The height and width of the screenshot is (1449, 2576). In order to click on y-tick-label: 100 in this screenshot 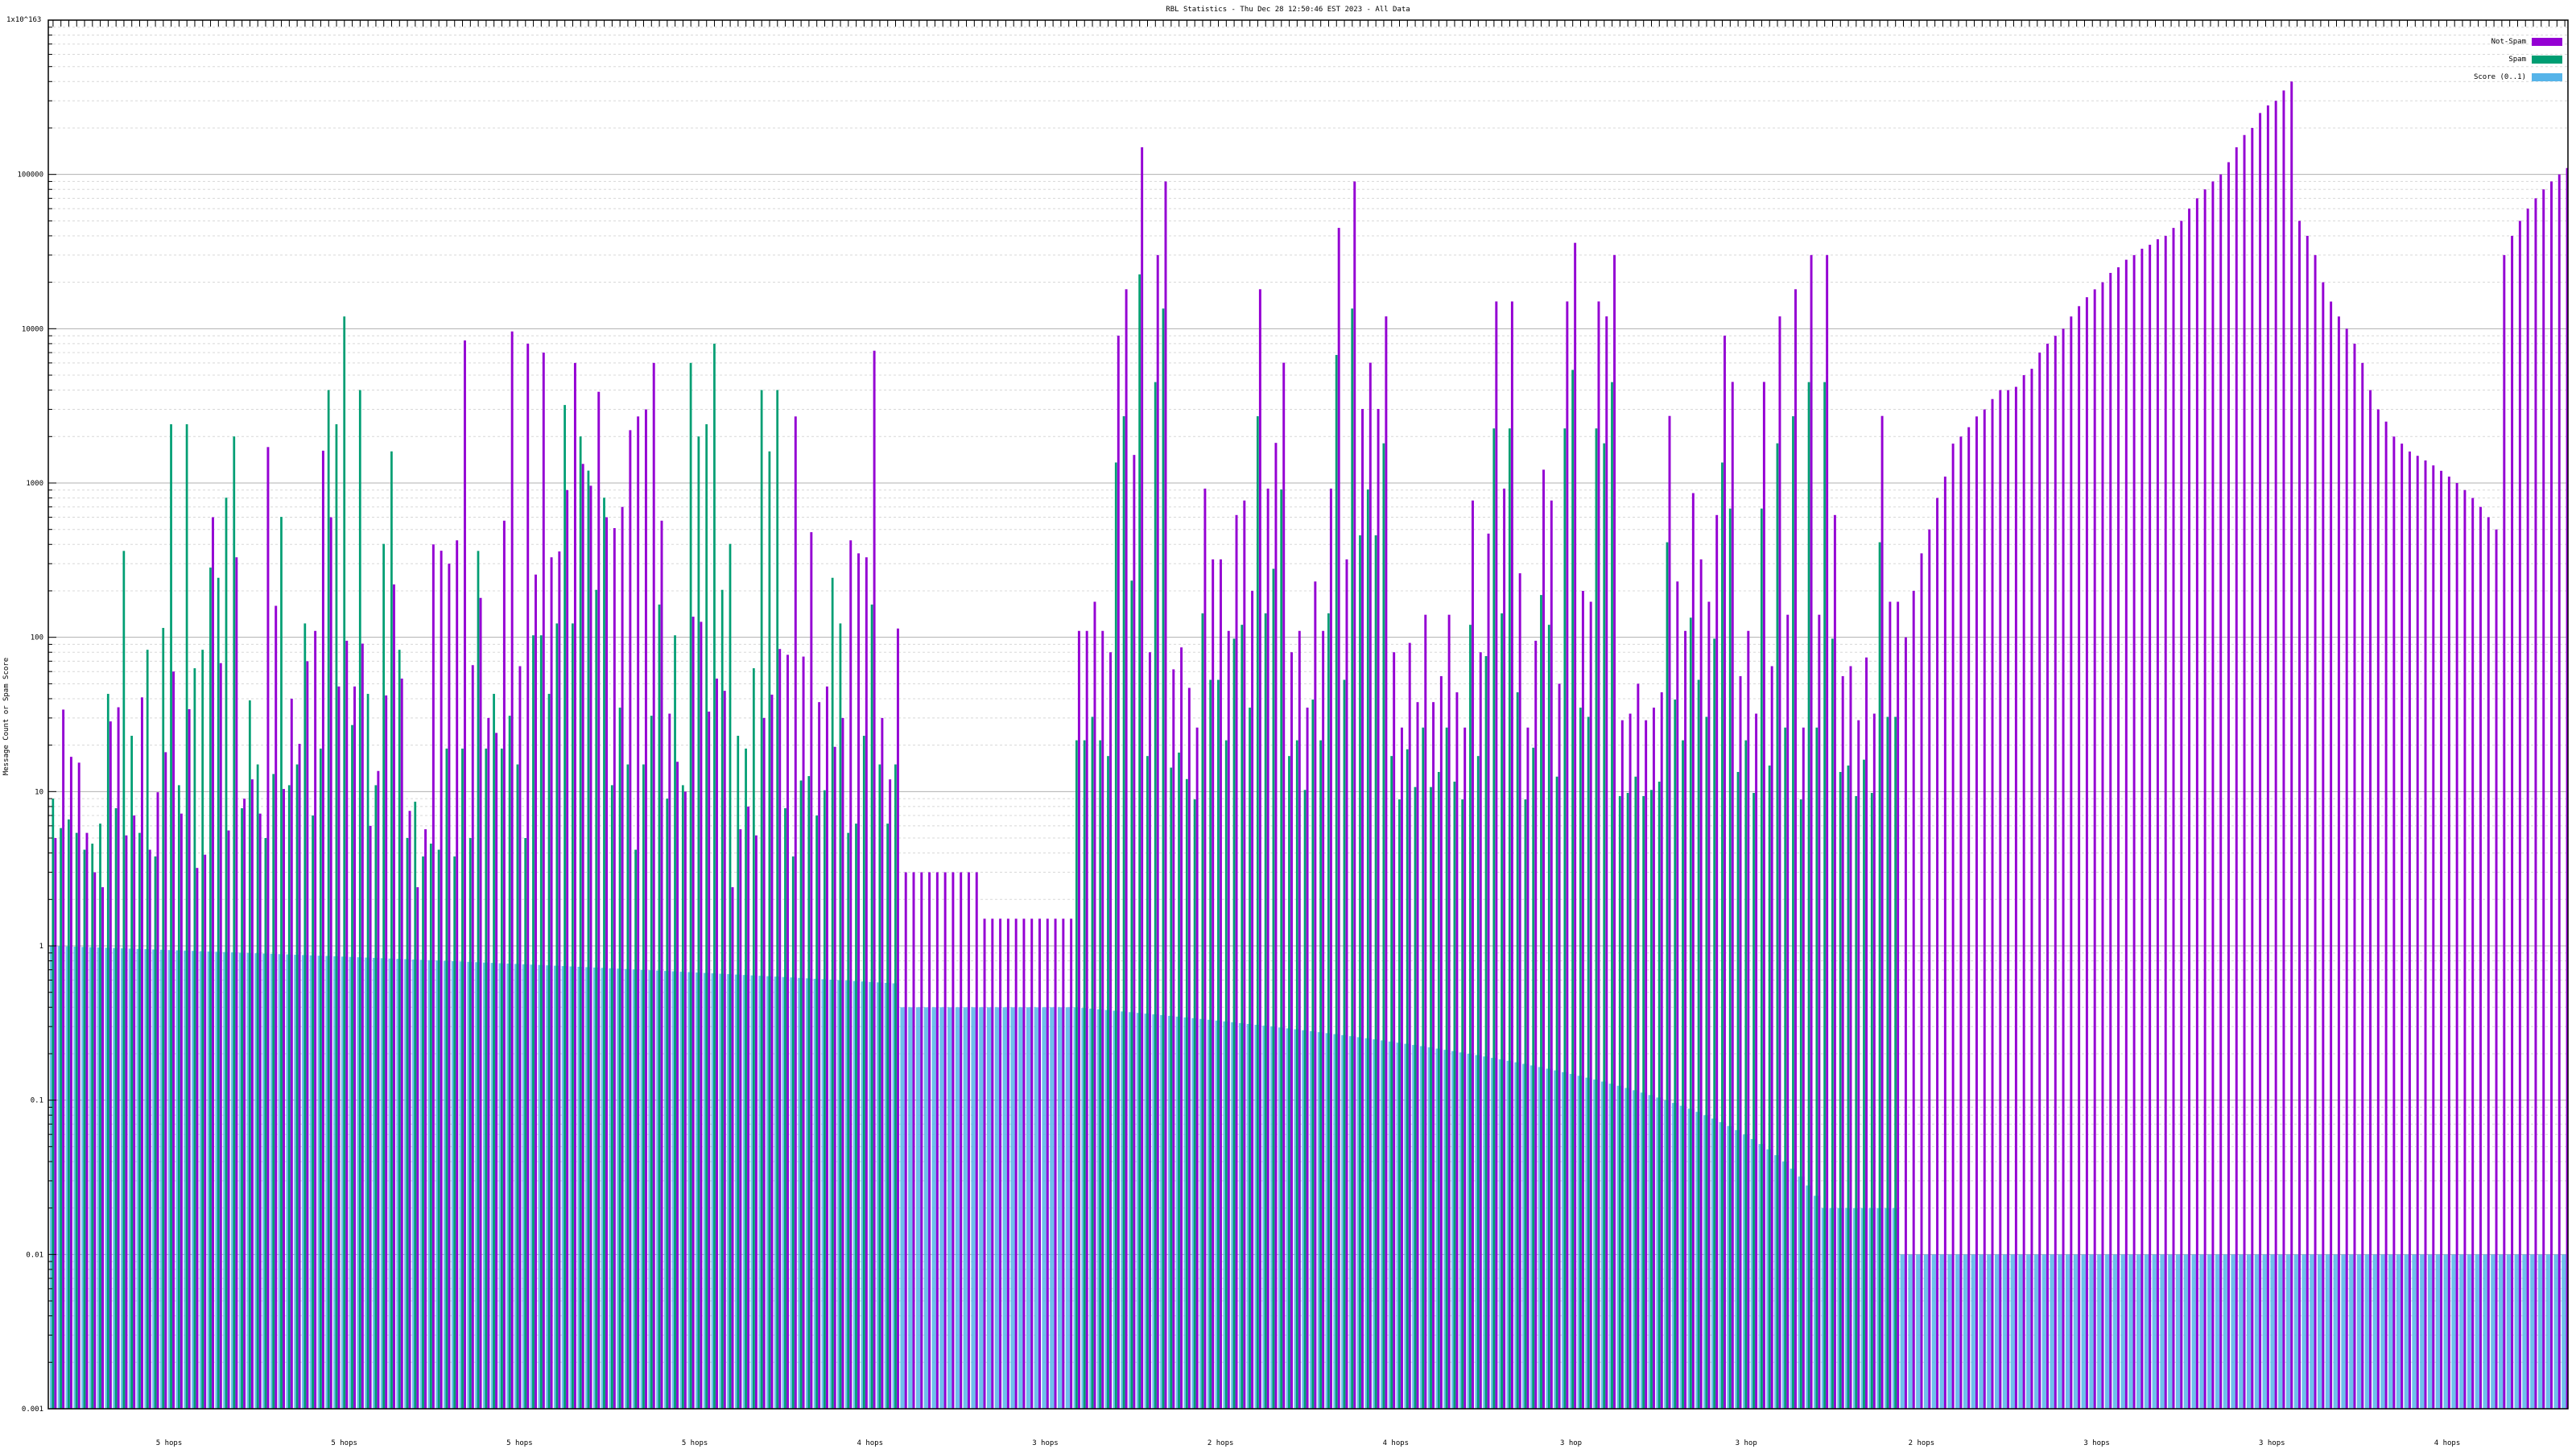, I will do `click(37, 638)`.